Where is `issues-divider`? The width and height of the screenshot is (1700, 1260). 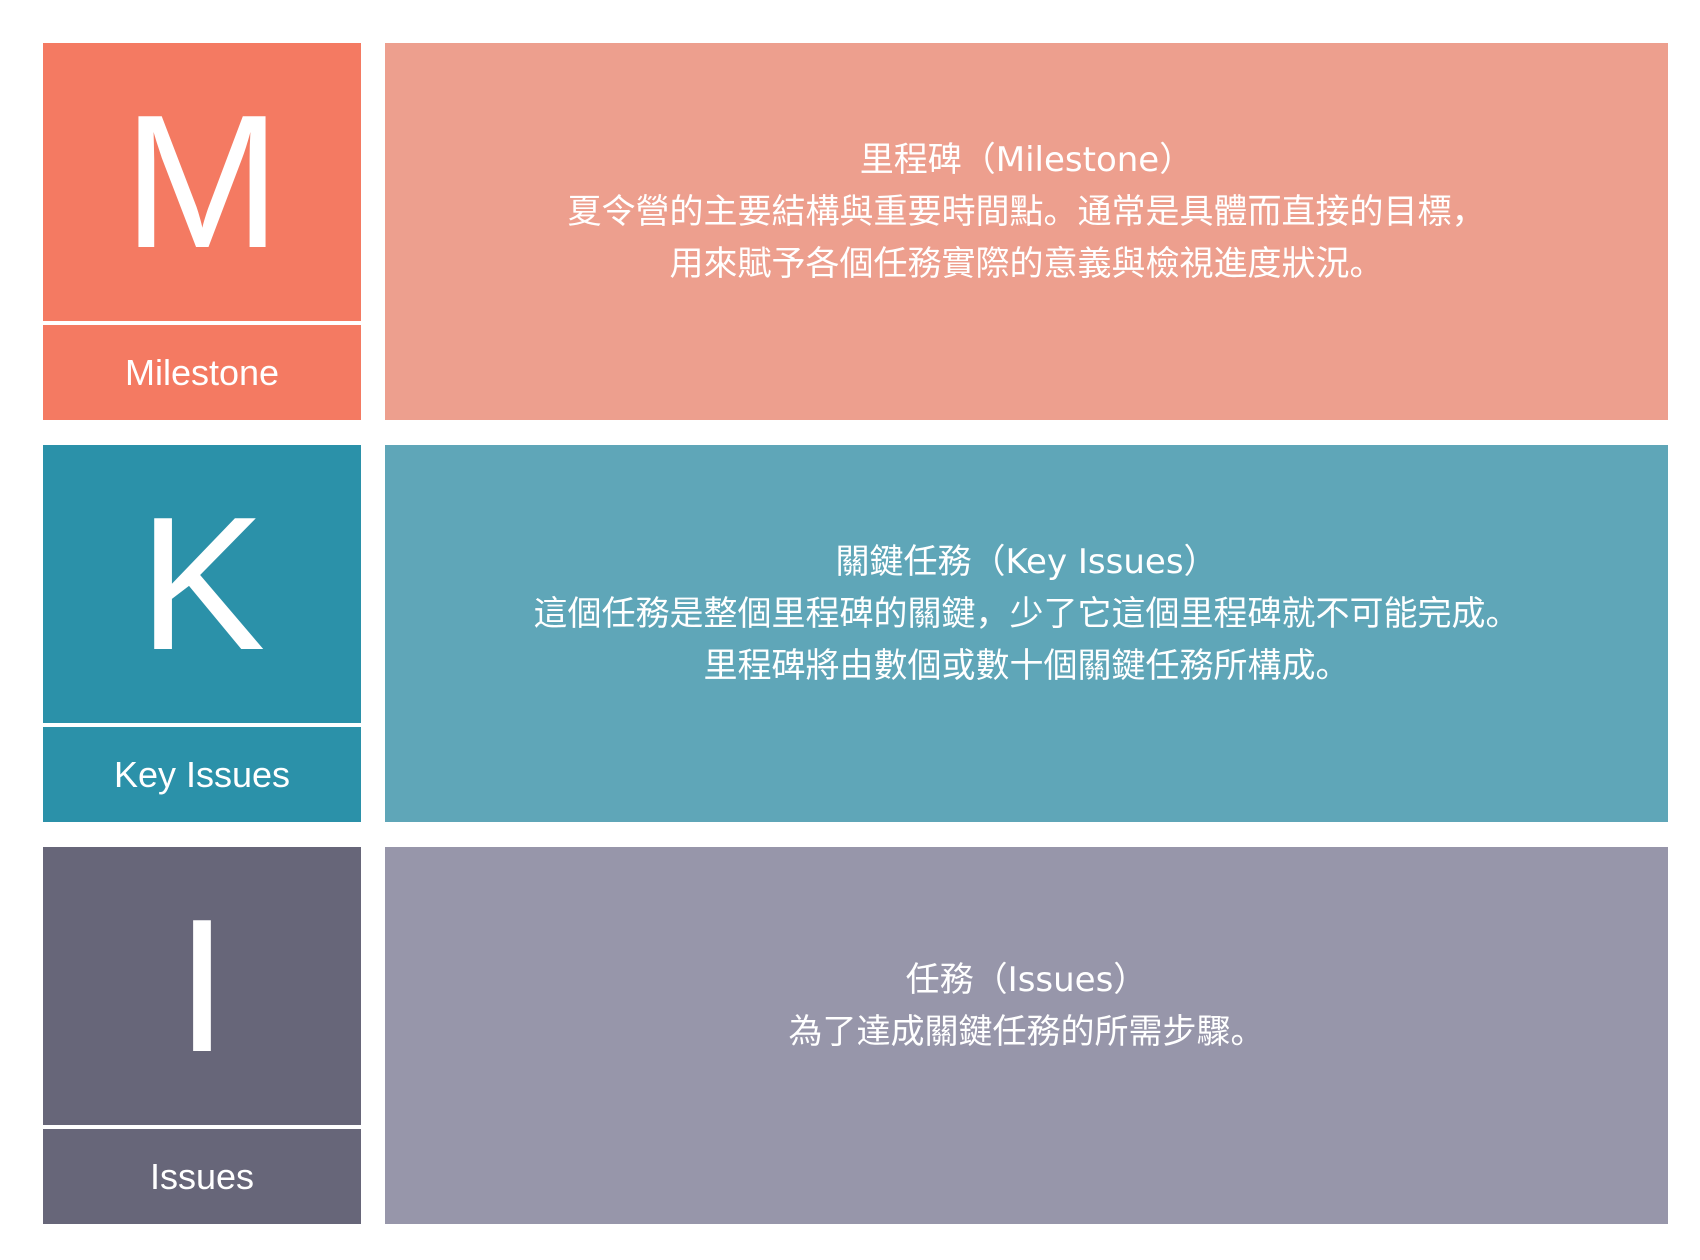
issues-divider is located at coordinates (202, 1127).